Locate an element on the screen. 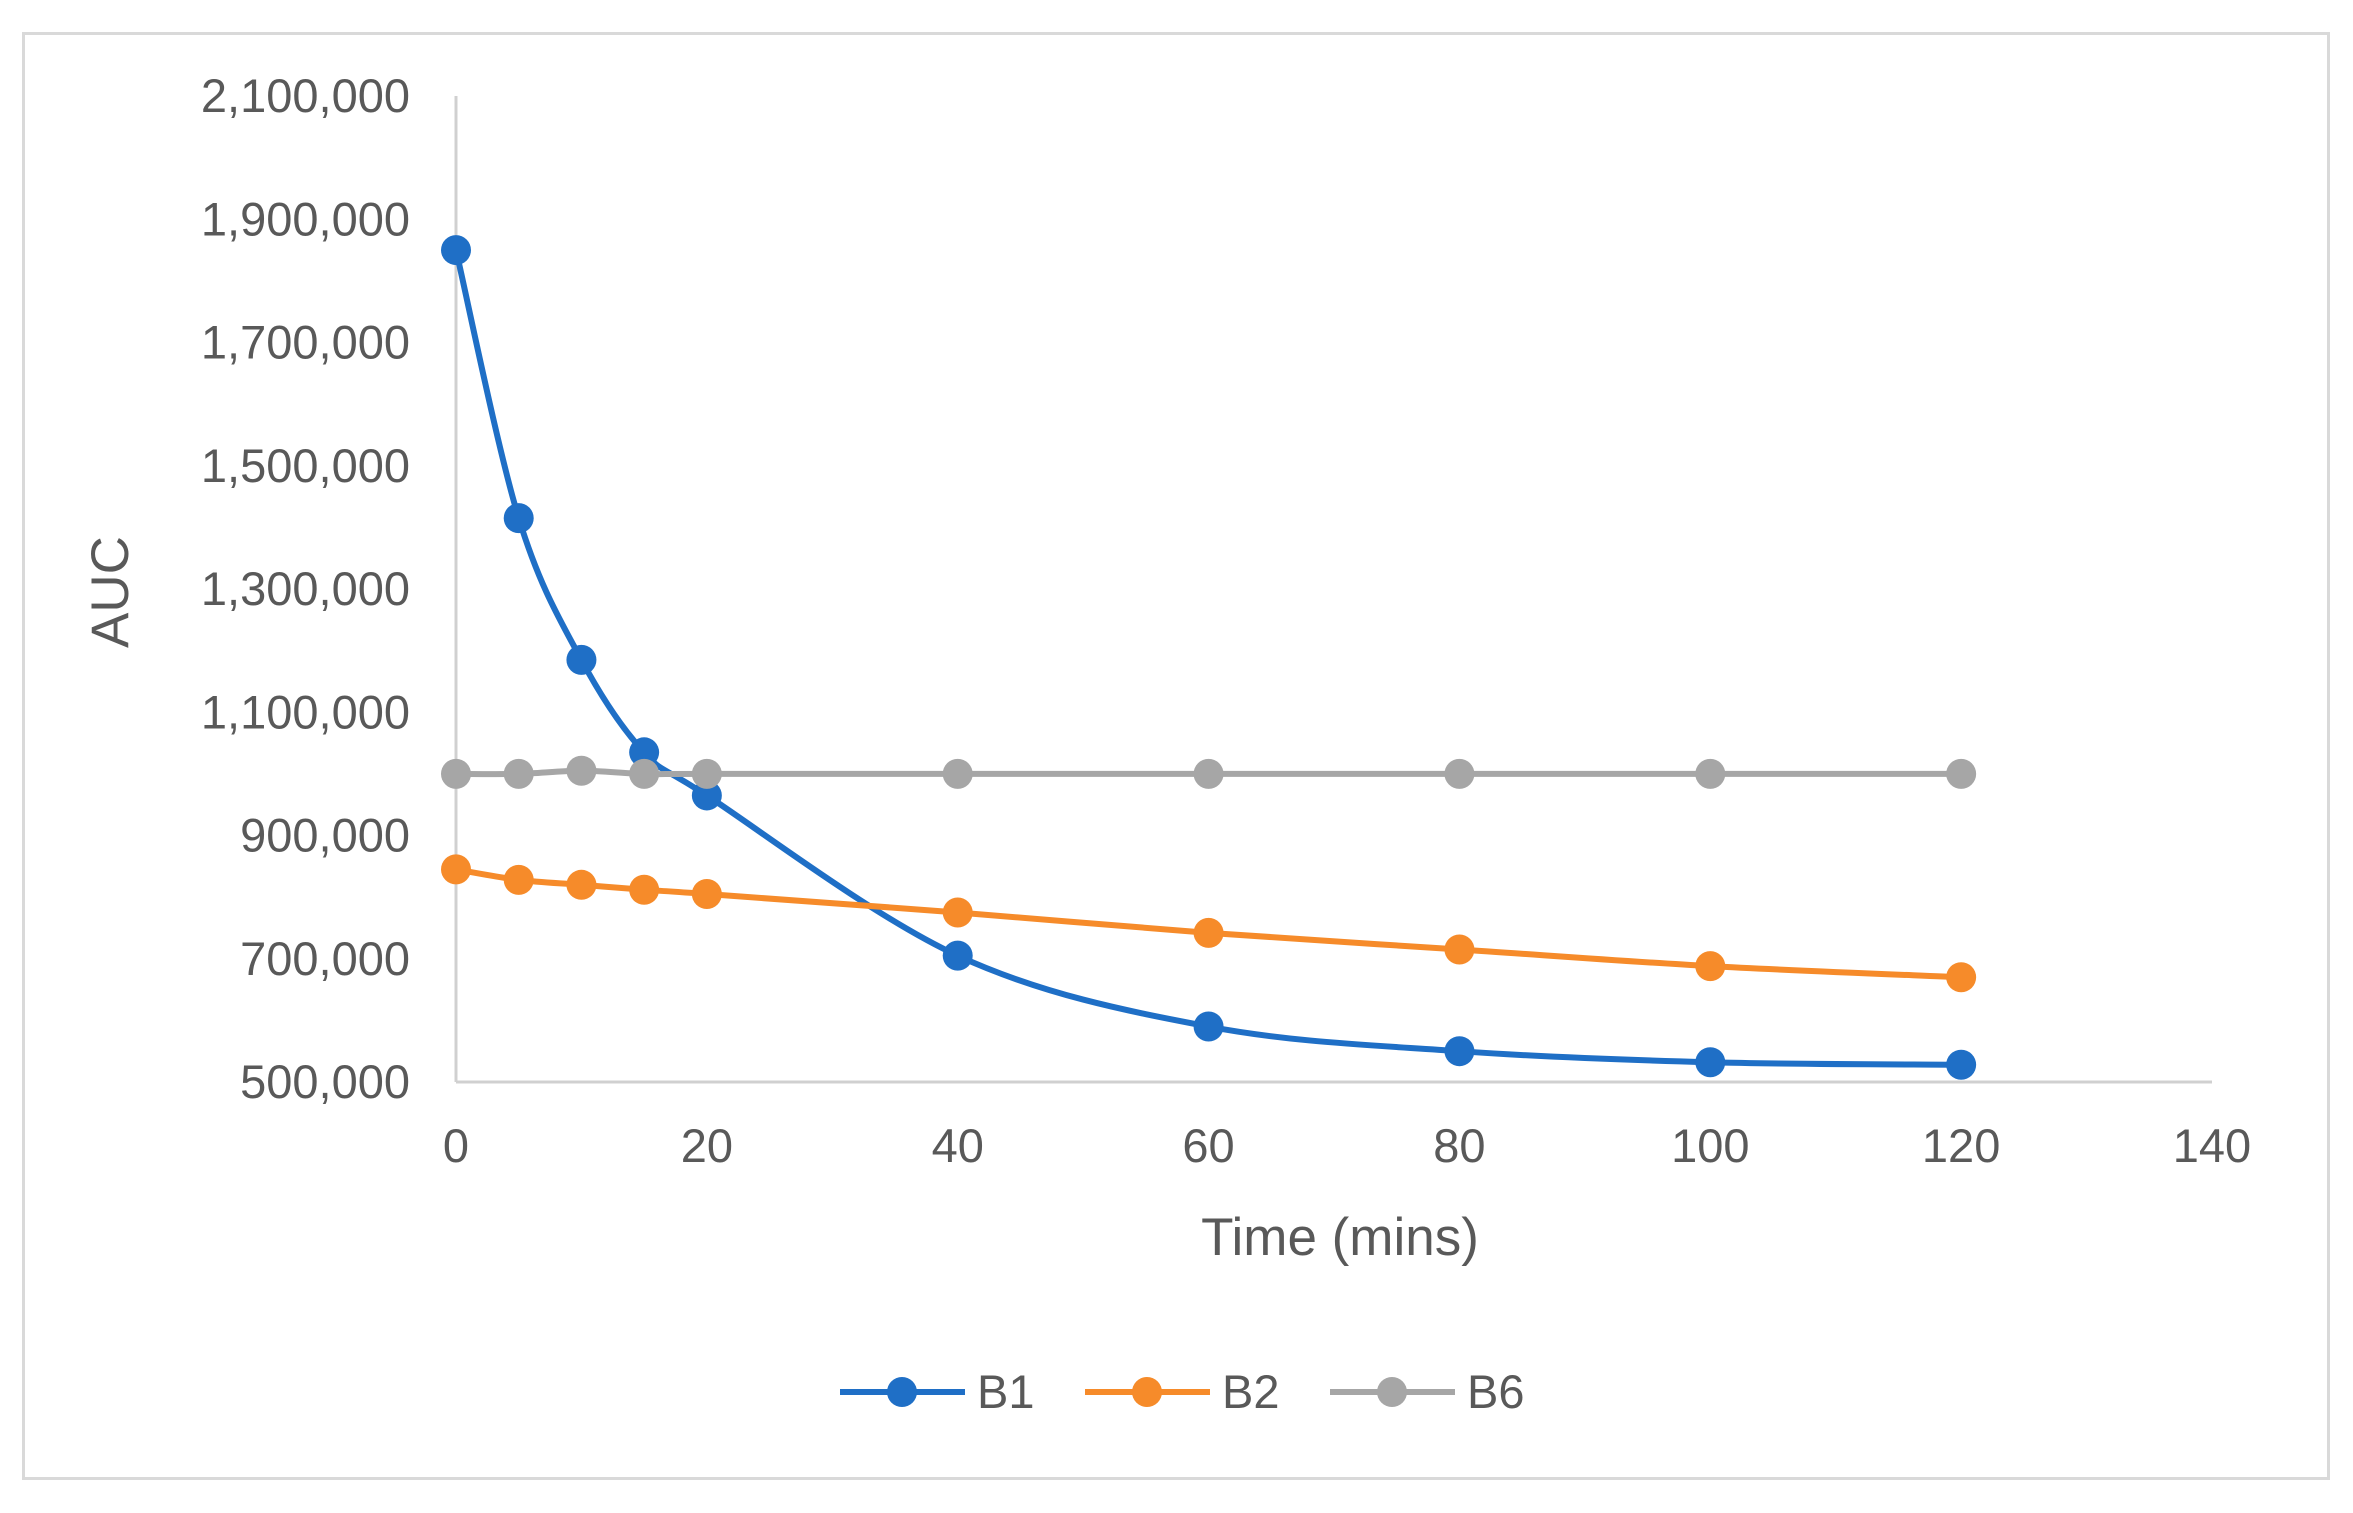 The height and width of the screenshot is (1513, 2353). x-tick-label: 20 is located at coordinates (707, 1145).